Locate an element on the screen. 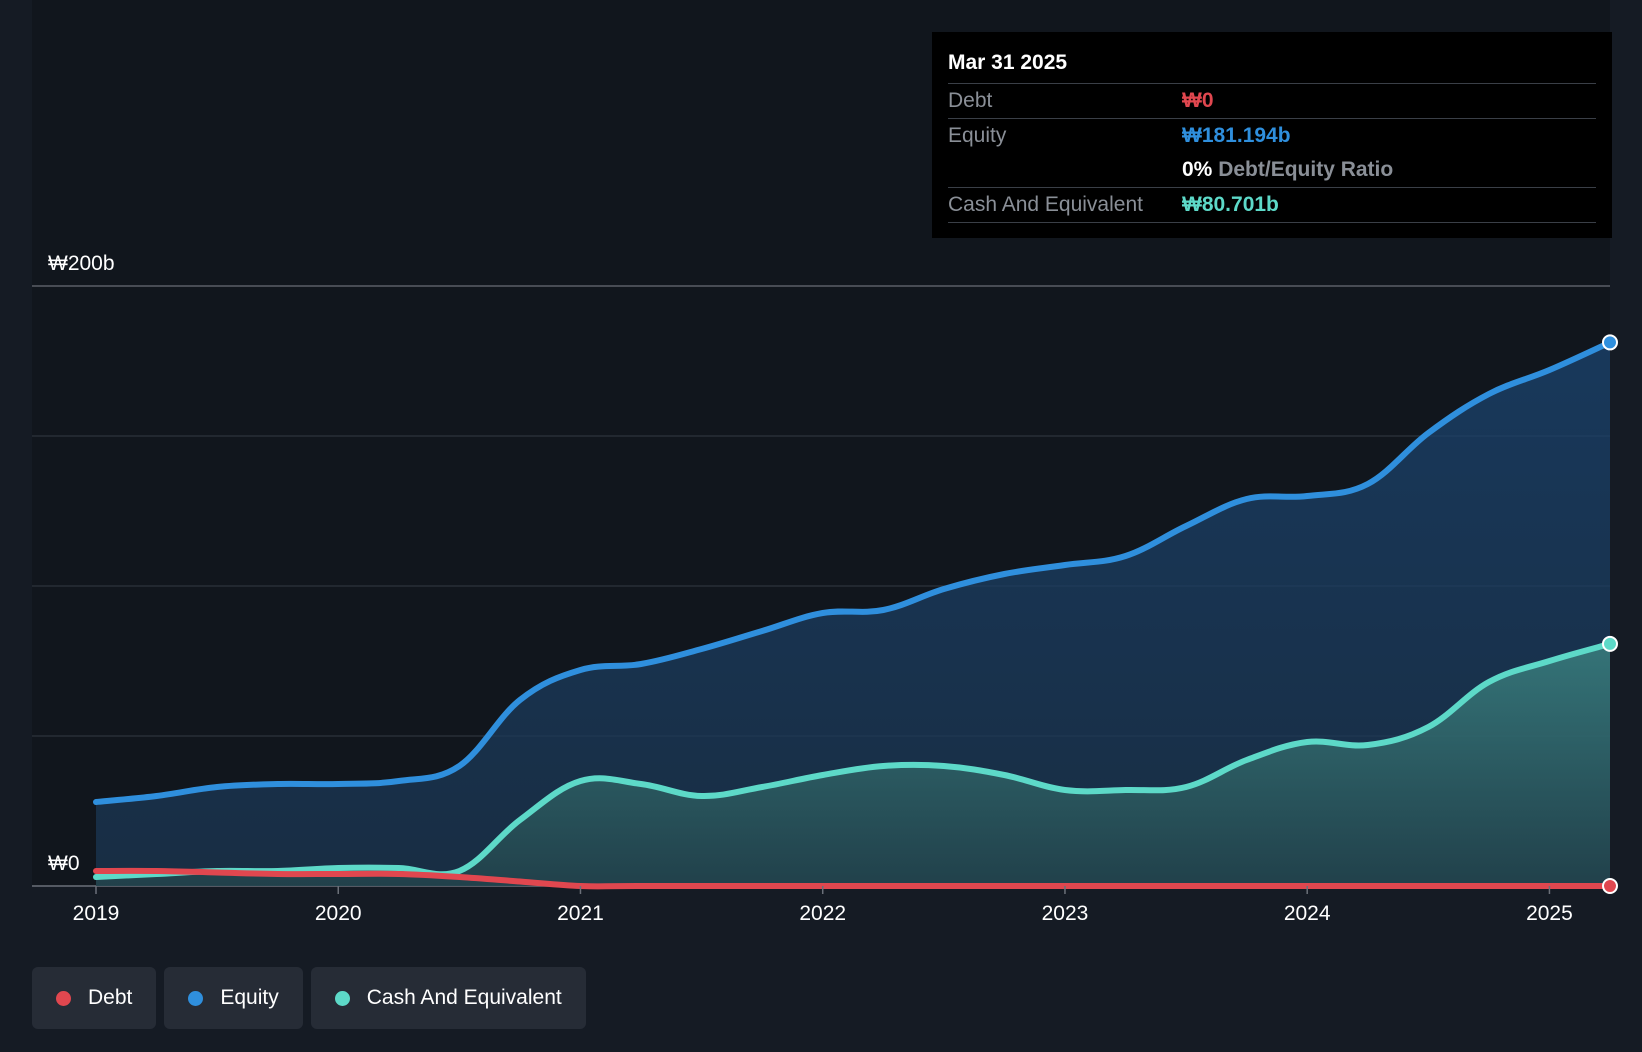 The image size is (1642, 1052). debt-dot-icon is located at coordinates (63, 998).